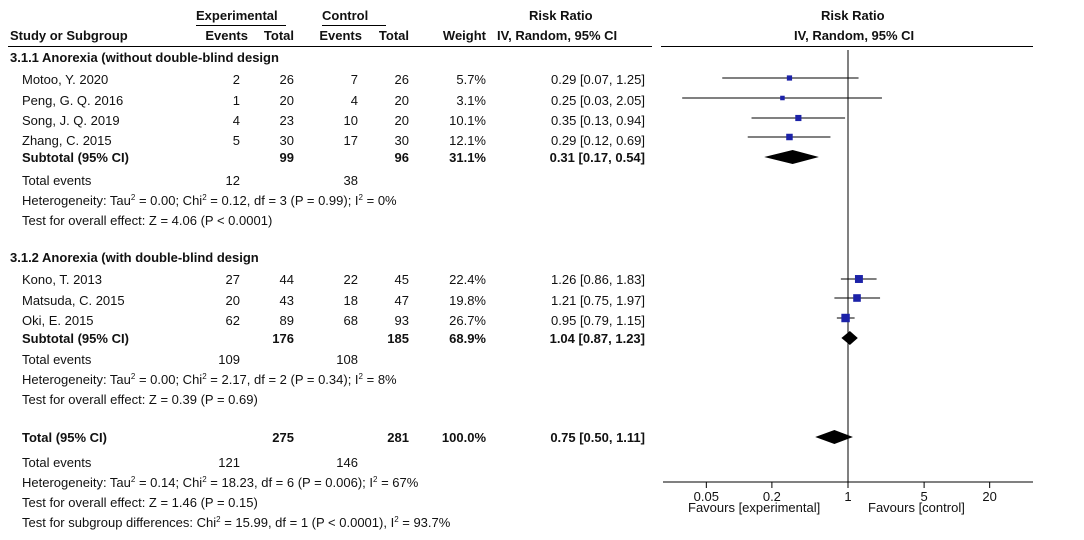 The height and width of the screenshot is (540, 1084). I want to click on total-events-ctl: 146, so click(347, 462).